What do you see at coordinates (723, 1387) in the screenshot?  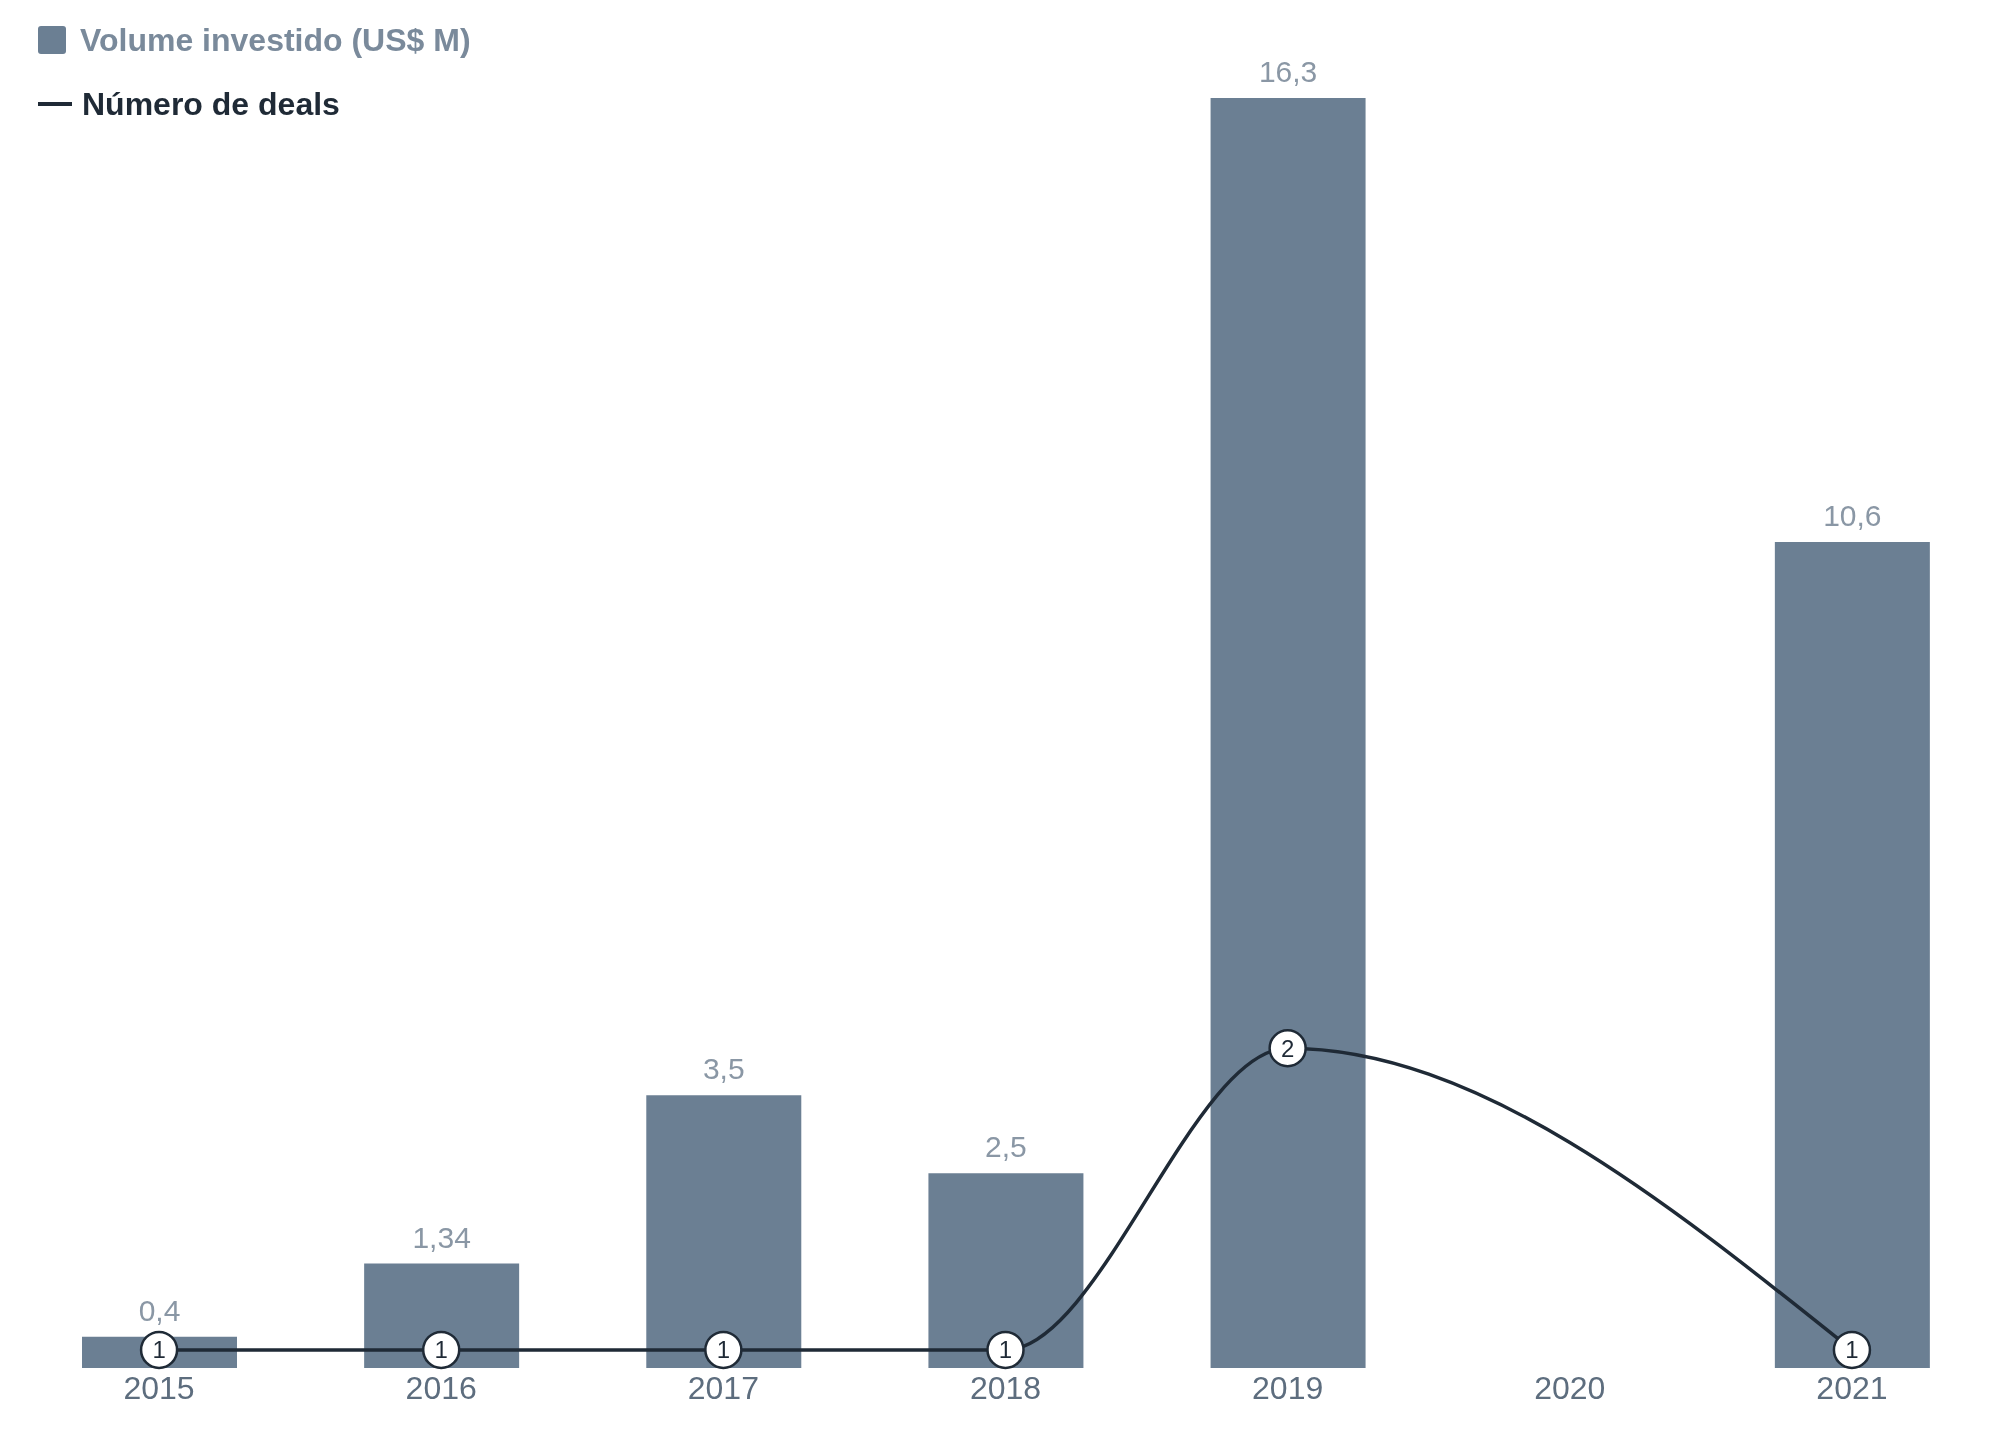 I see `x-tick-label: 2017` at bounding box center [723, 1387].